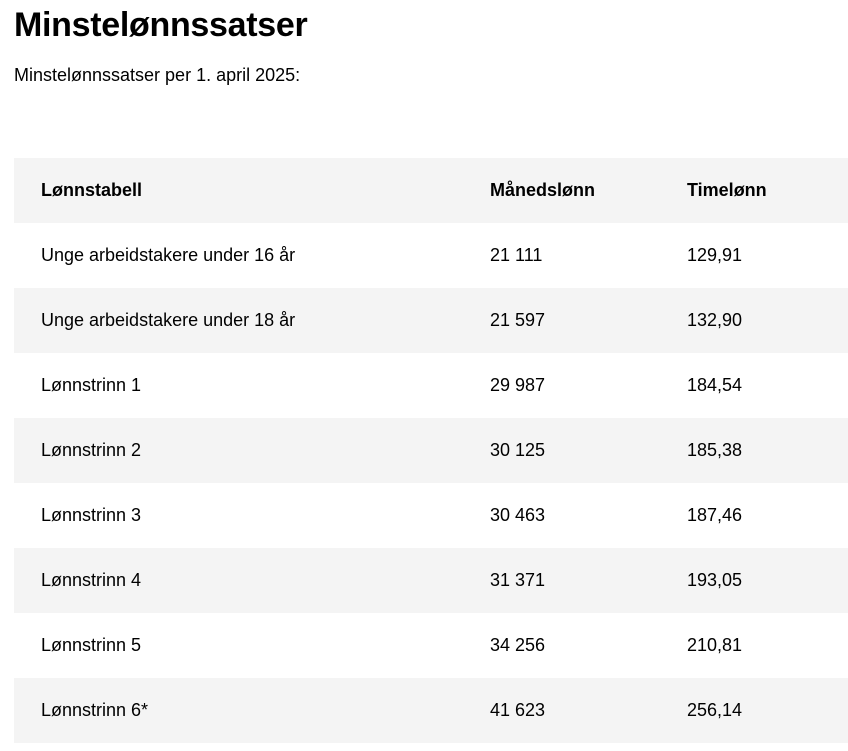  Describe the element at coordinates (518, 385) in the screenshot. I see `cell-monthly-wage: 29 987` at that location.